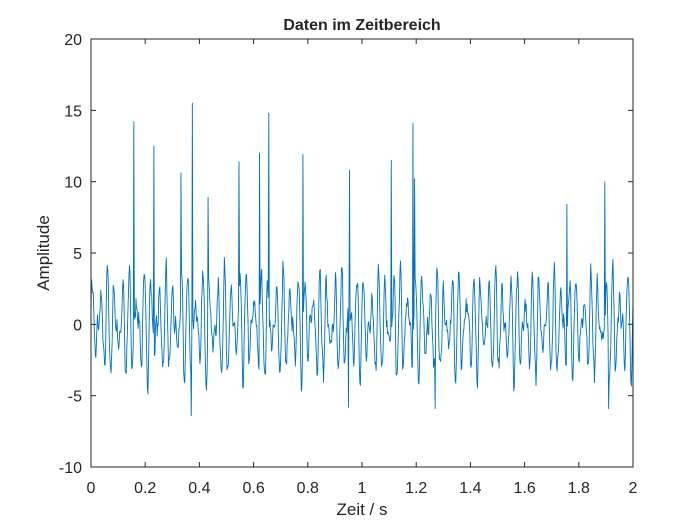 The image size is (700, 530). I want to click on chart-title: Daten im Zeitbereich, so click(361, 25).